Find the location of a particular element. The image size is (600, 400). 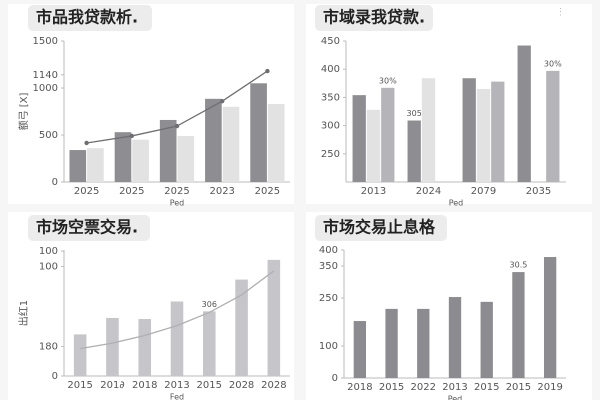

y-tick-label: 180 is located at coordinates (48, 346).